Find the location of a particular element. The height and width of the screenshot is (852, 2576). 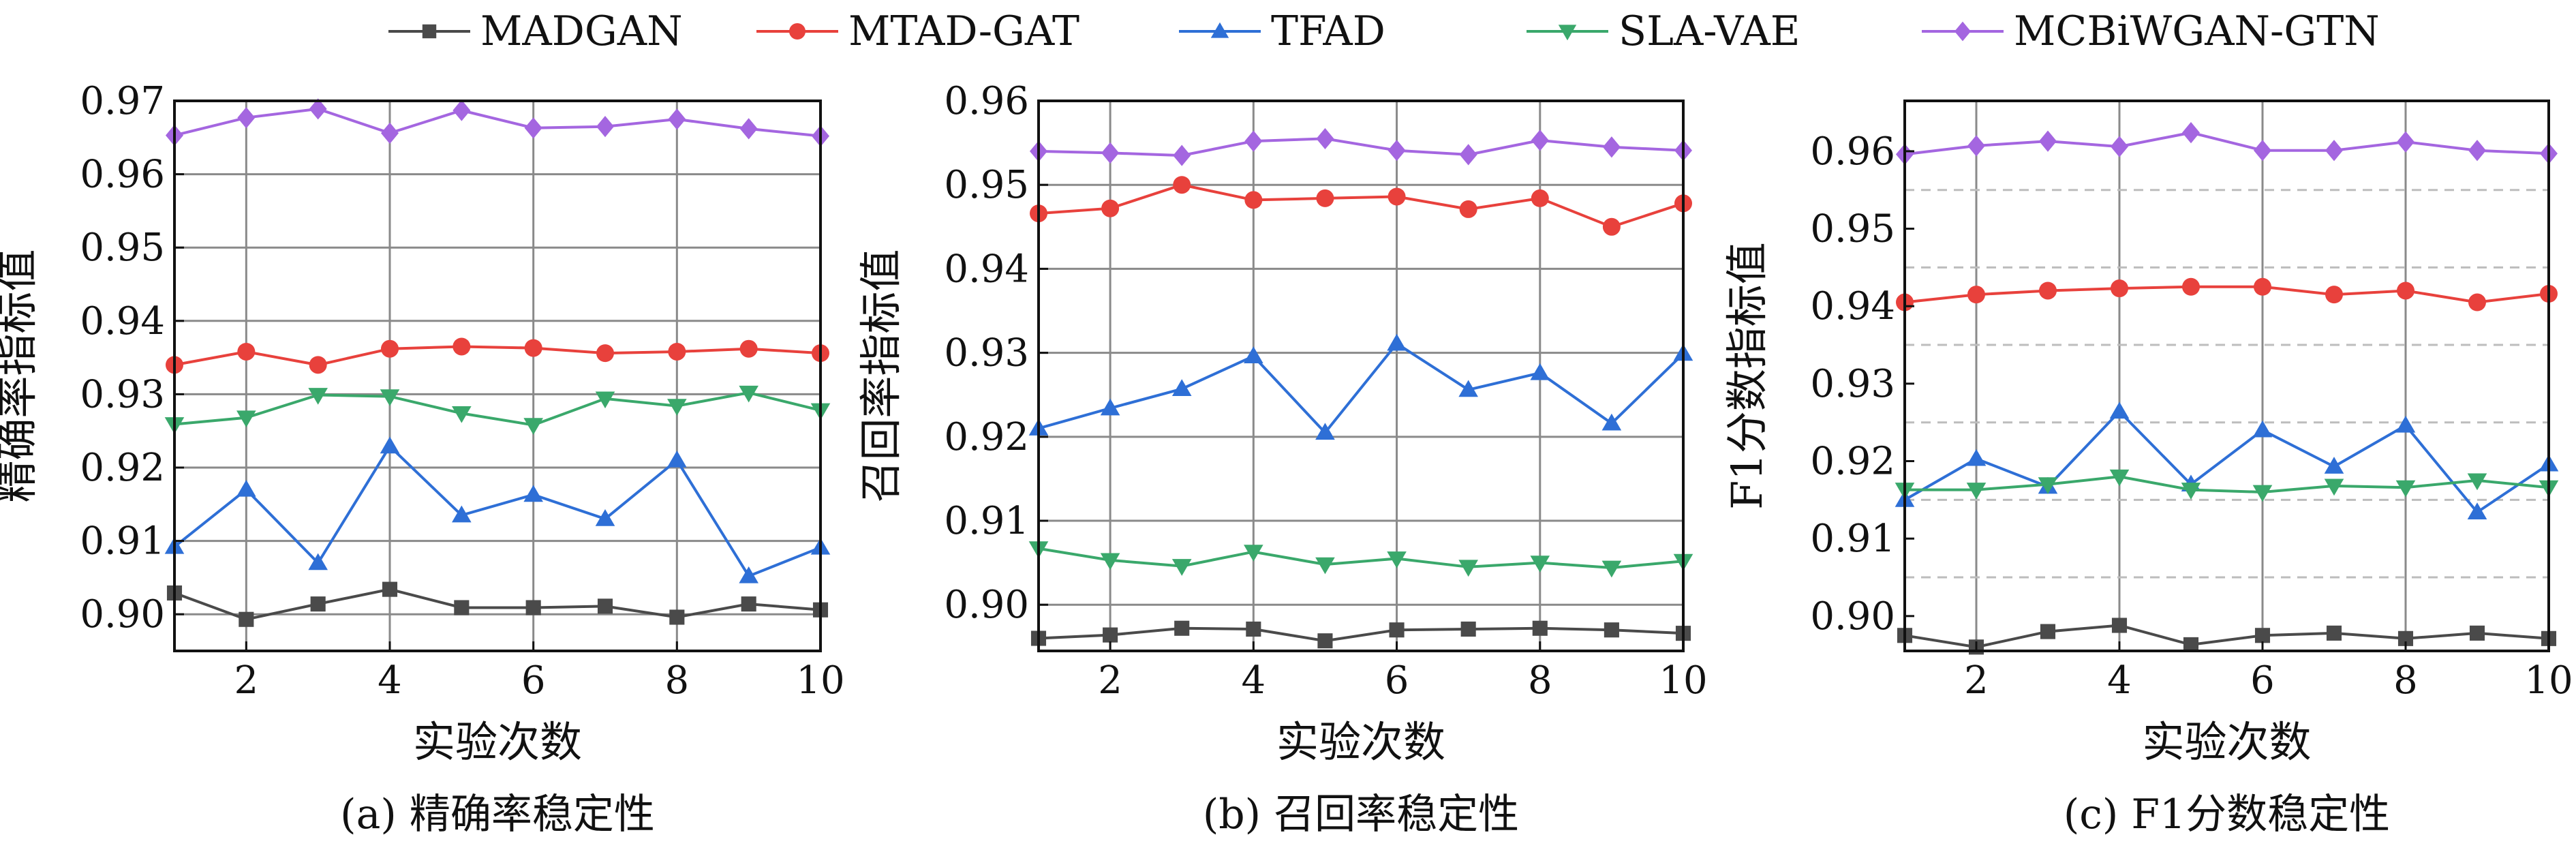

legend-entry: TFAD is located at coordinates (1282, 31).